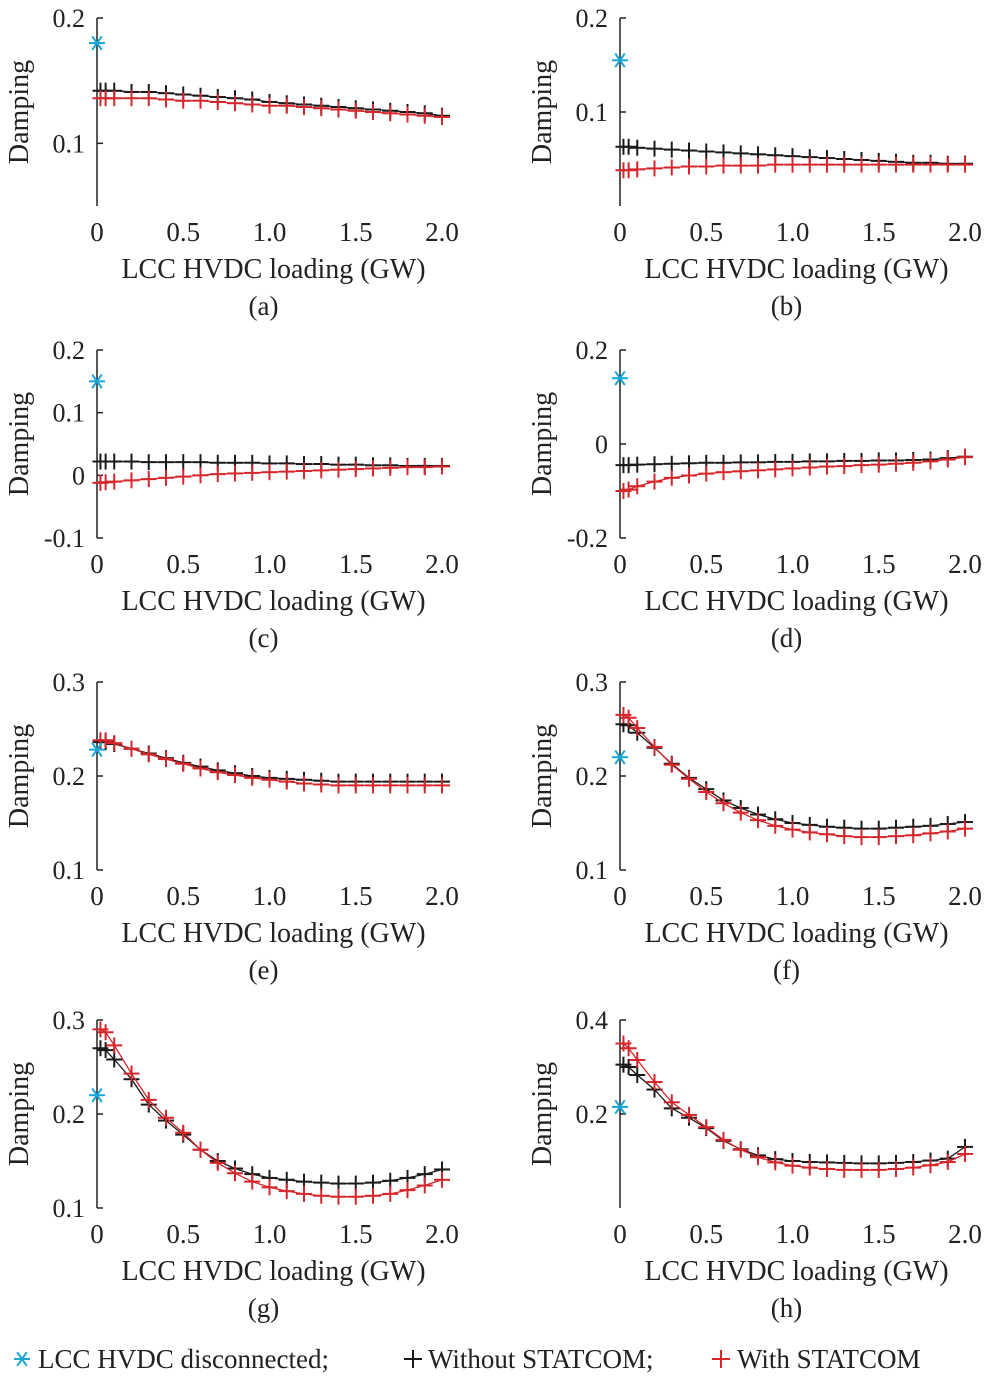 The image size is (987, 1380). I want to click on panel-caption: (d), so click(786, 638).